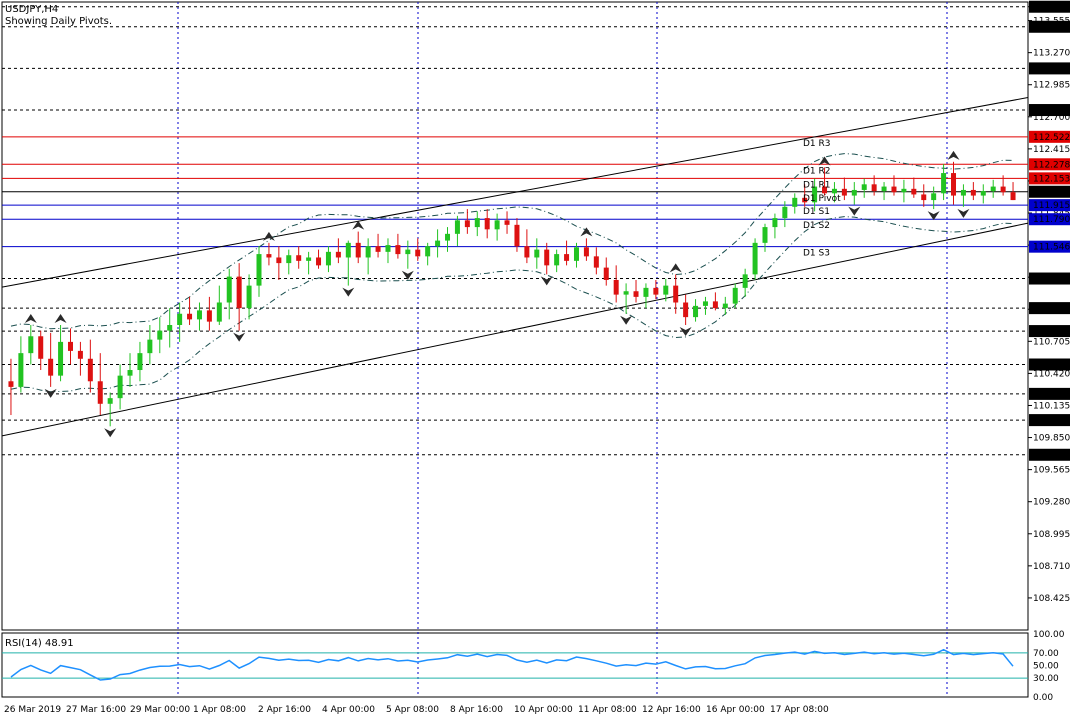 Image resolution: width=1080 pixels, height=720 pixels. I want to click on price-tag-label: 109.697, so click(1051, 456).